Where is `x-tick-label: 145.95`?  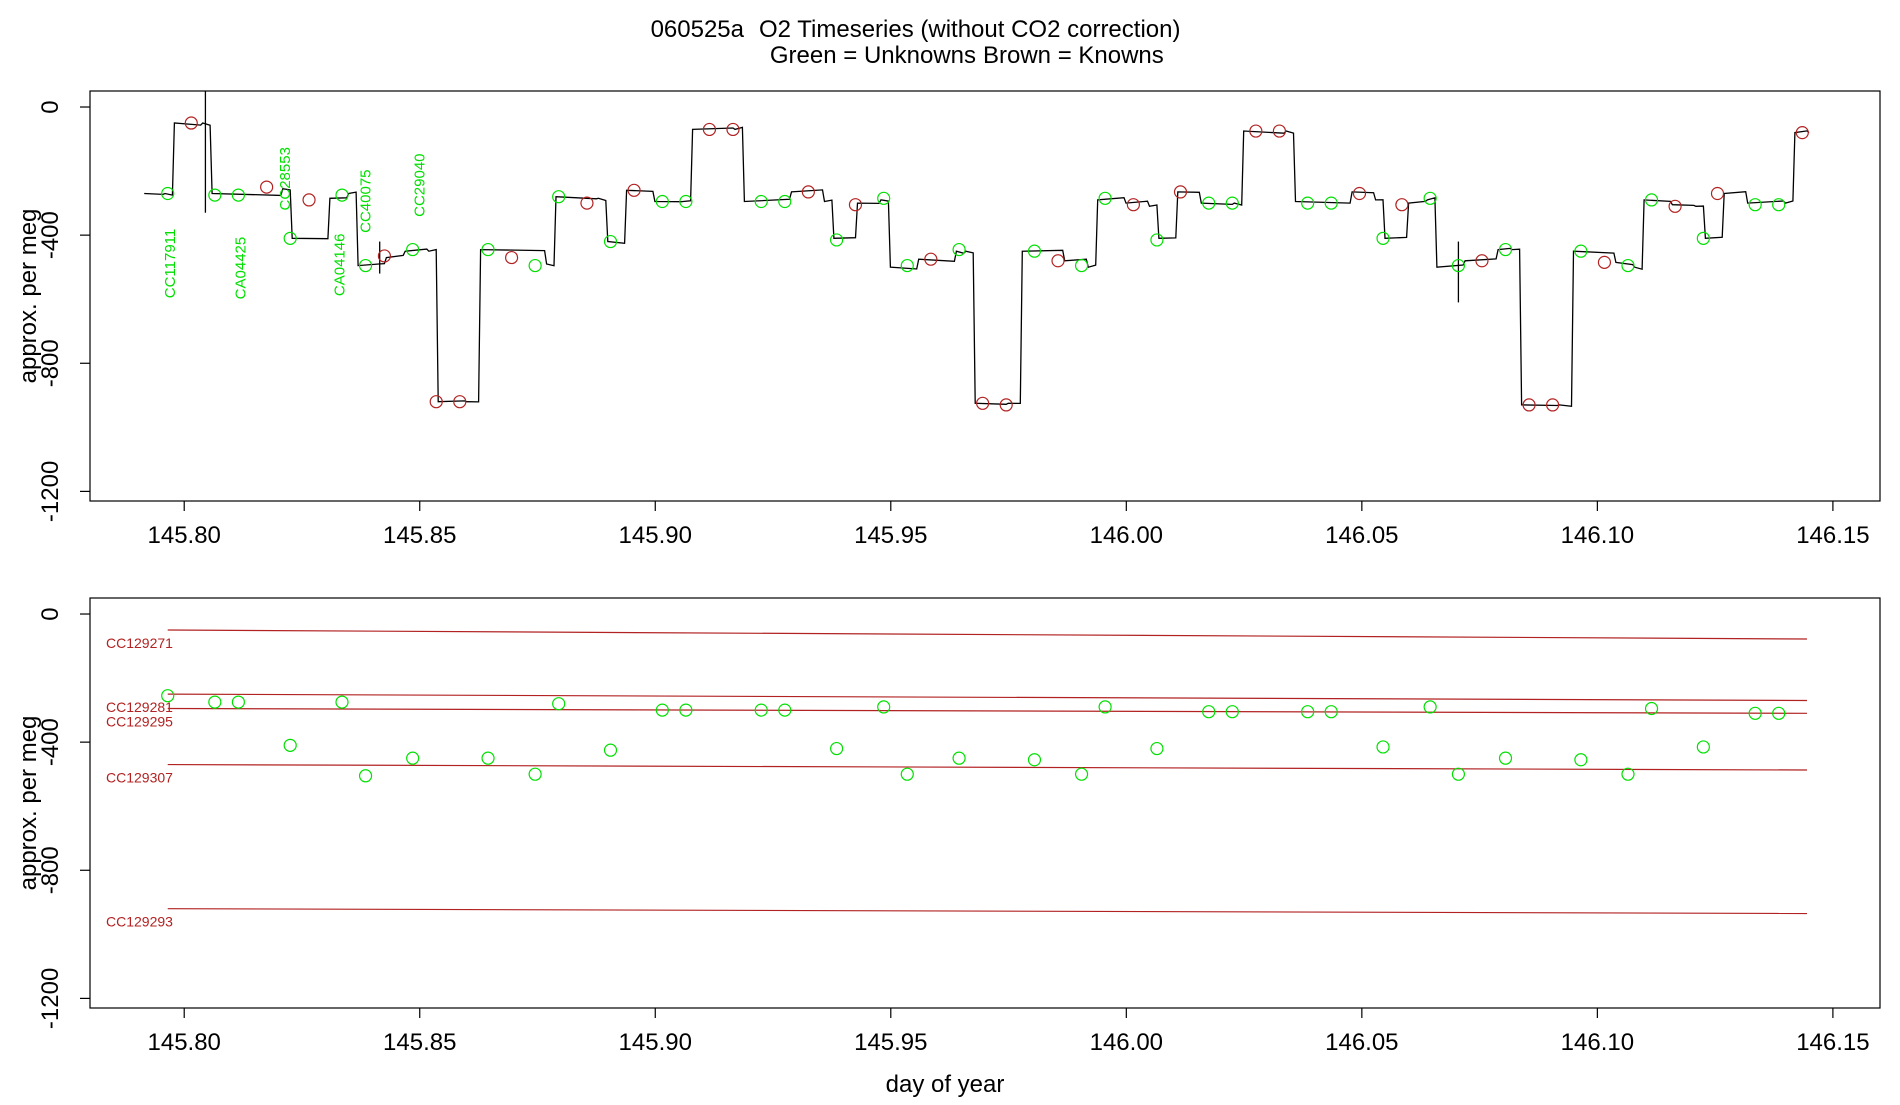
x-tick-label: 145.95 is located at coordinates (890, 535).